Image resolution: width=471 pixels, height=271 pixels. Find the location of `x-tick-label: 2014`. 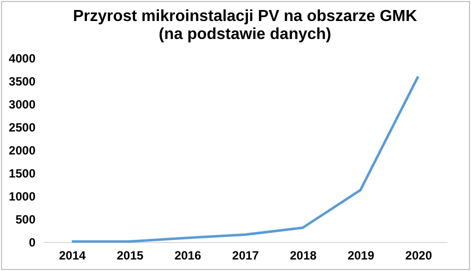

x-tick-label: 2014 is located at coordinates (72, 255).